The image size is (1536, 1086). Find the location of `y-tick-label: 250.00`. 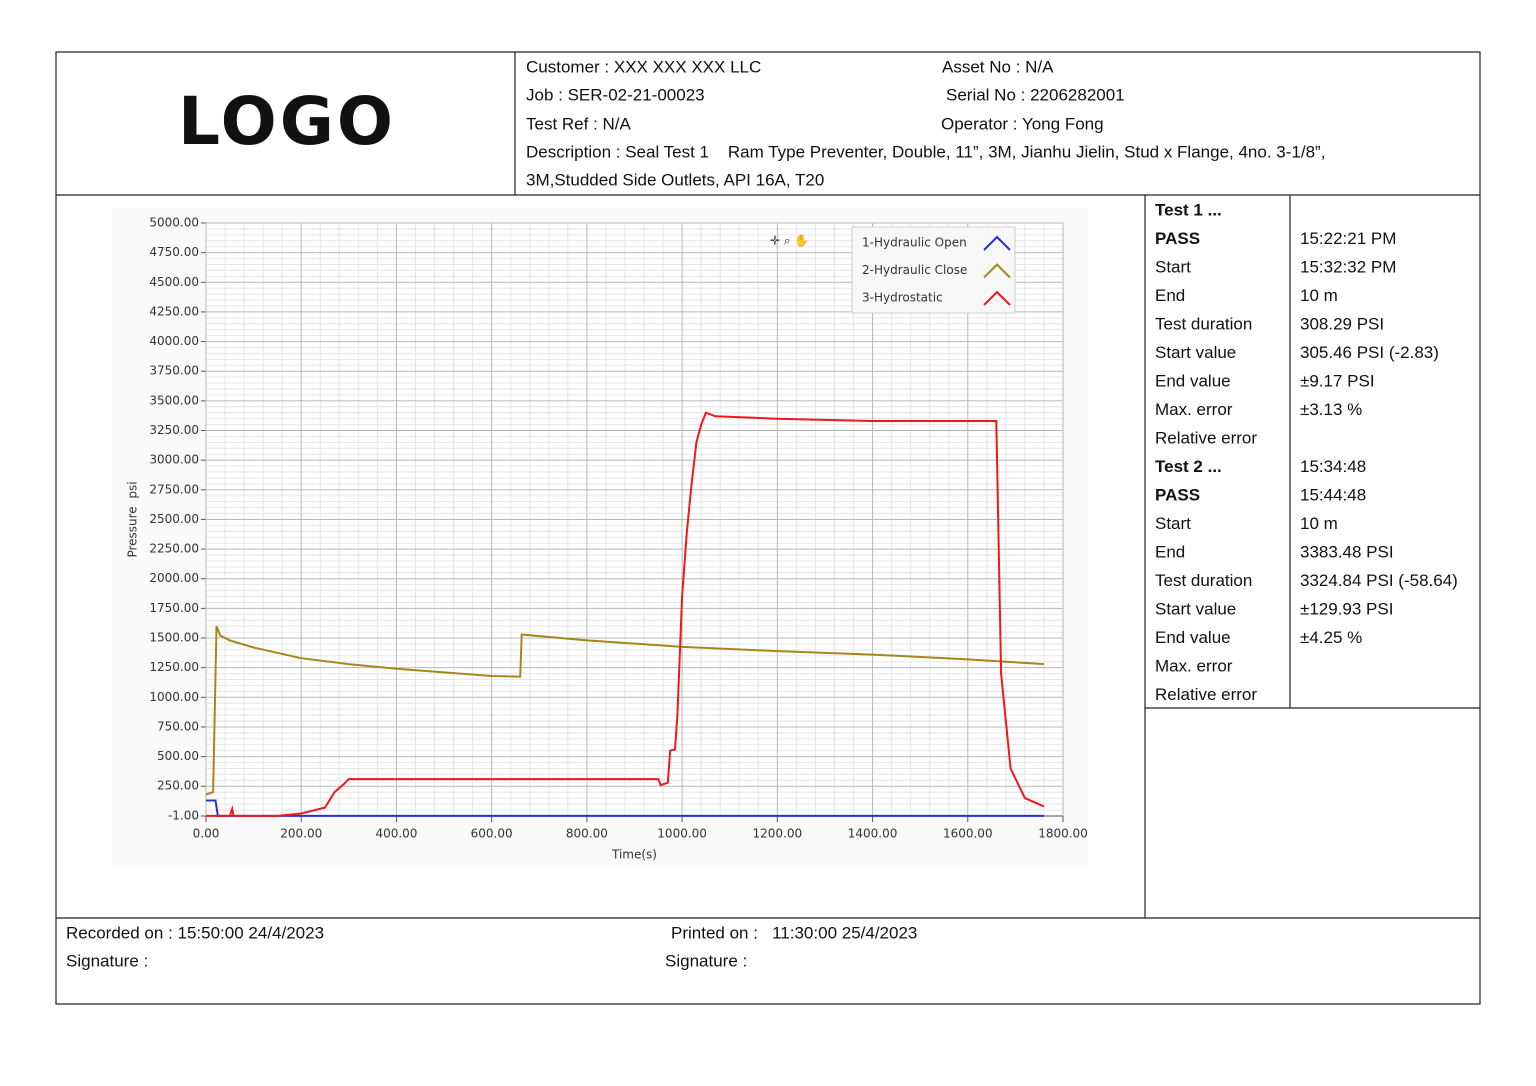

y-tick-label: 250.00 is located at coordinates (178, 786).